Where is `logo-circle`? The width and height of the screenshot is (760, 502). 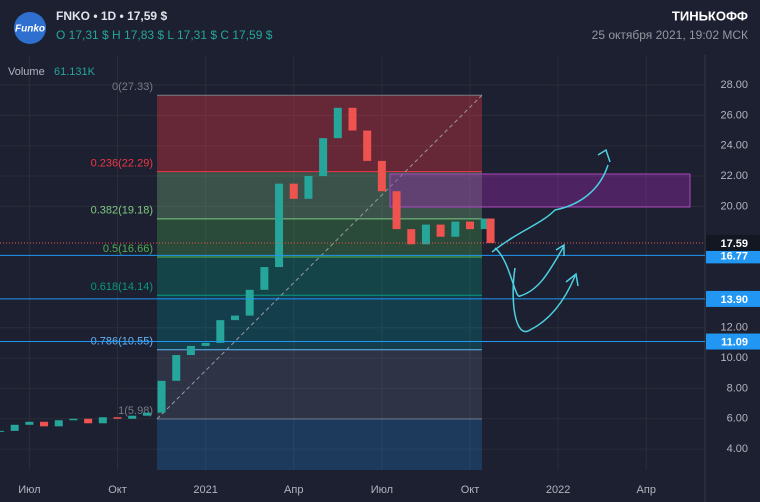 logo-circle is located at coordinates (30, 28).